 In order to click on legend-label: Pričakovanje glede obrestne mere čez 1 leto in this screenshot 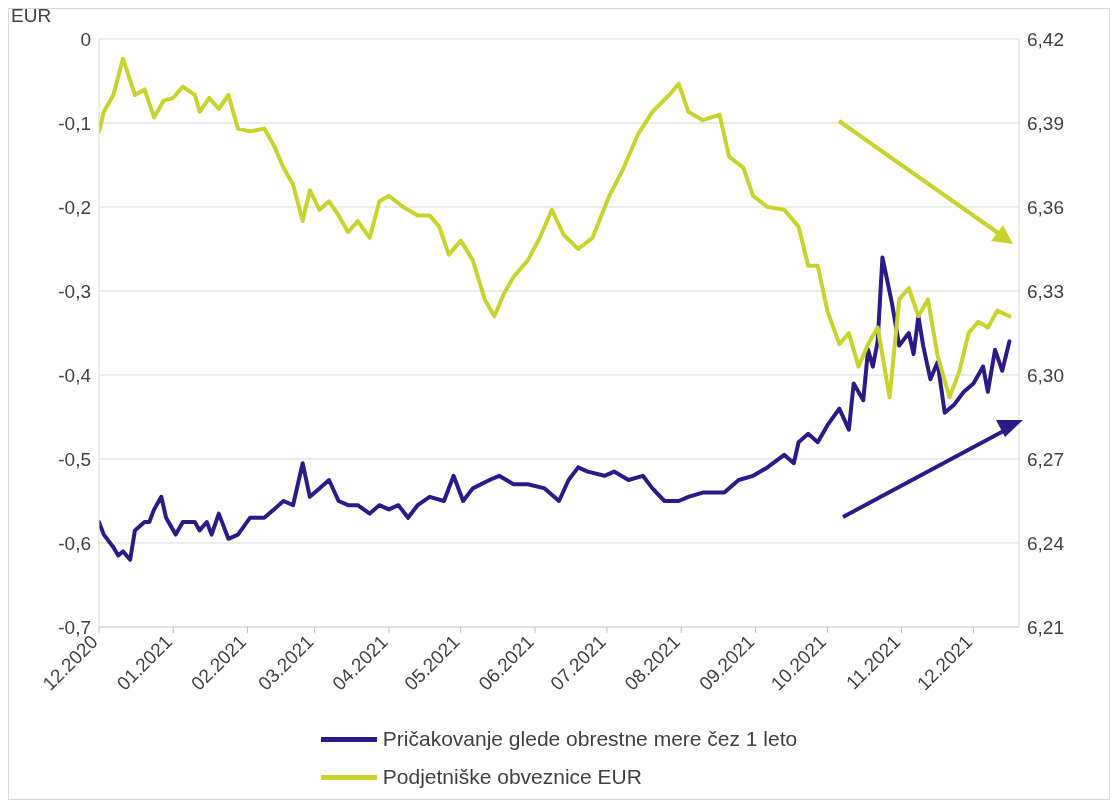, I will do `click(590, 739)`.